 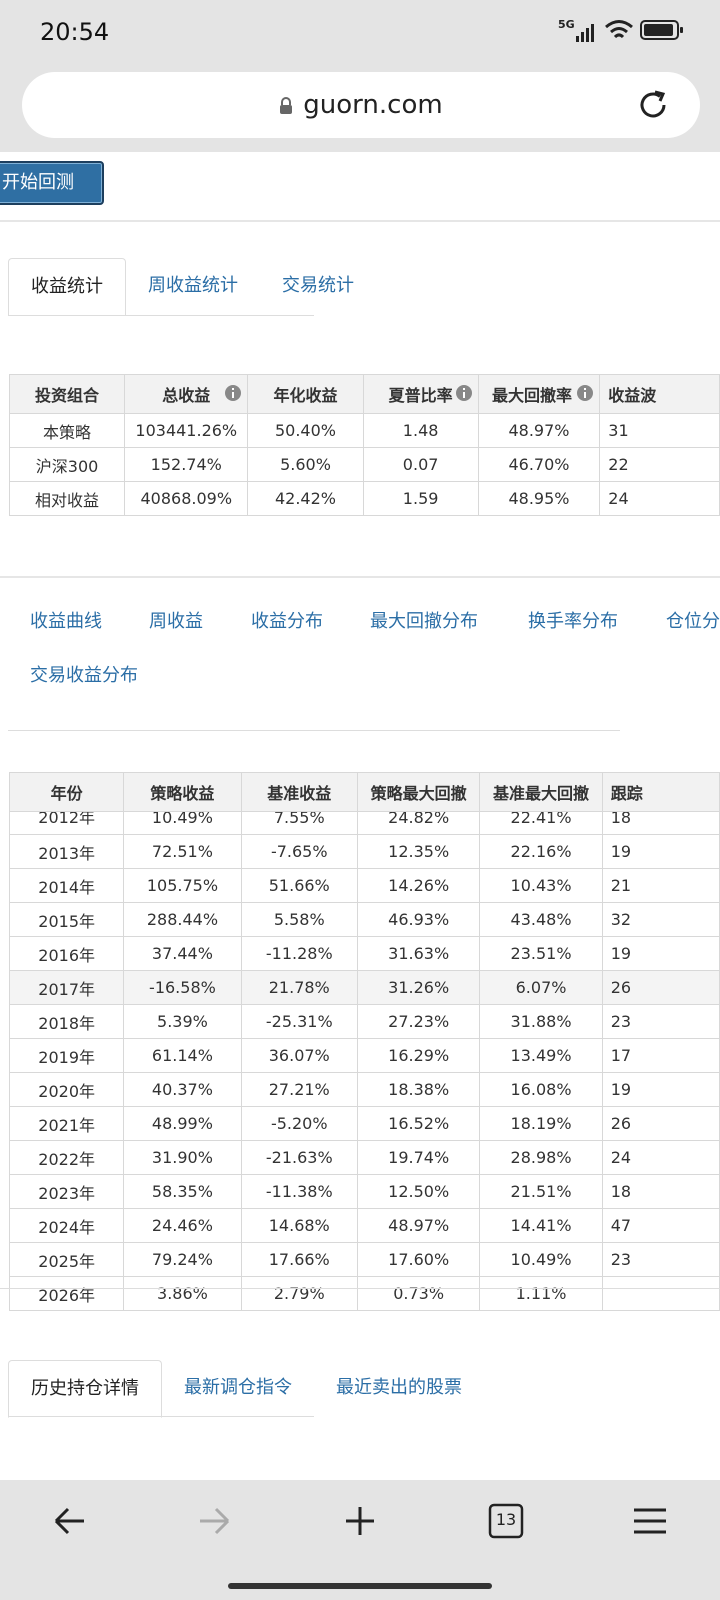 What do you see at coordinates (305, 394) in the screenshot?
I see `header-annual-return: 年化收益` at bounding box center [305, 394].